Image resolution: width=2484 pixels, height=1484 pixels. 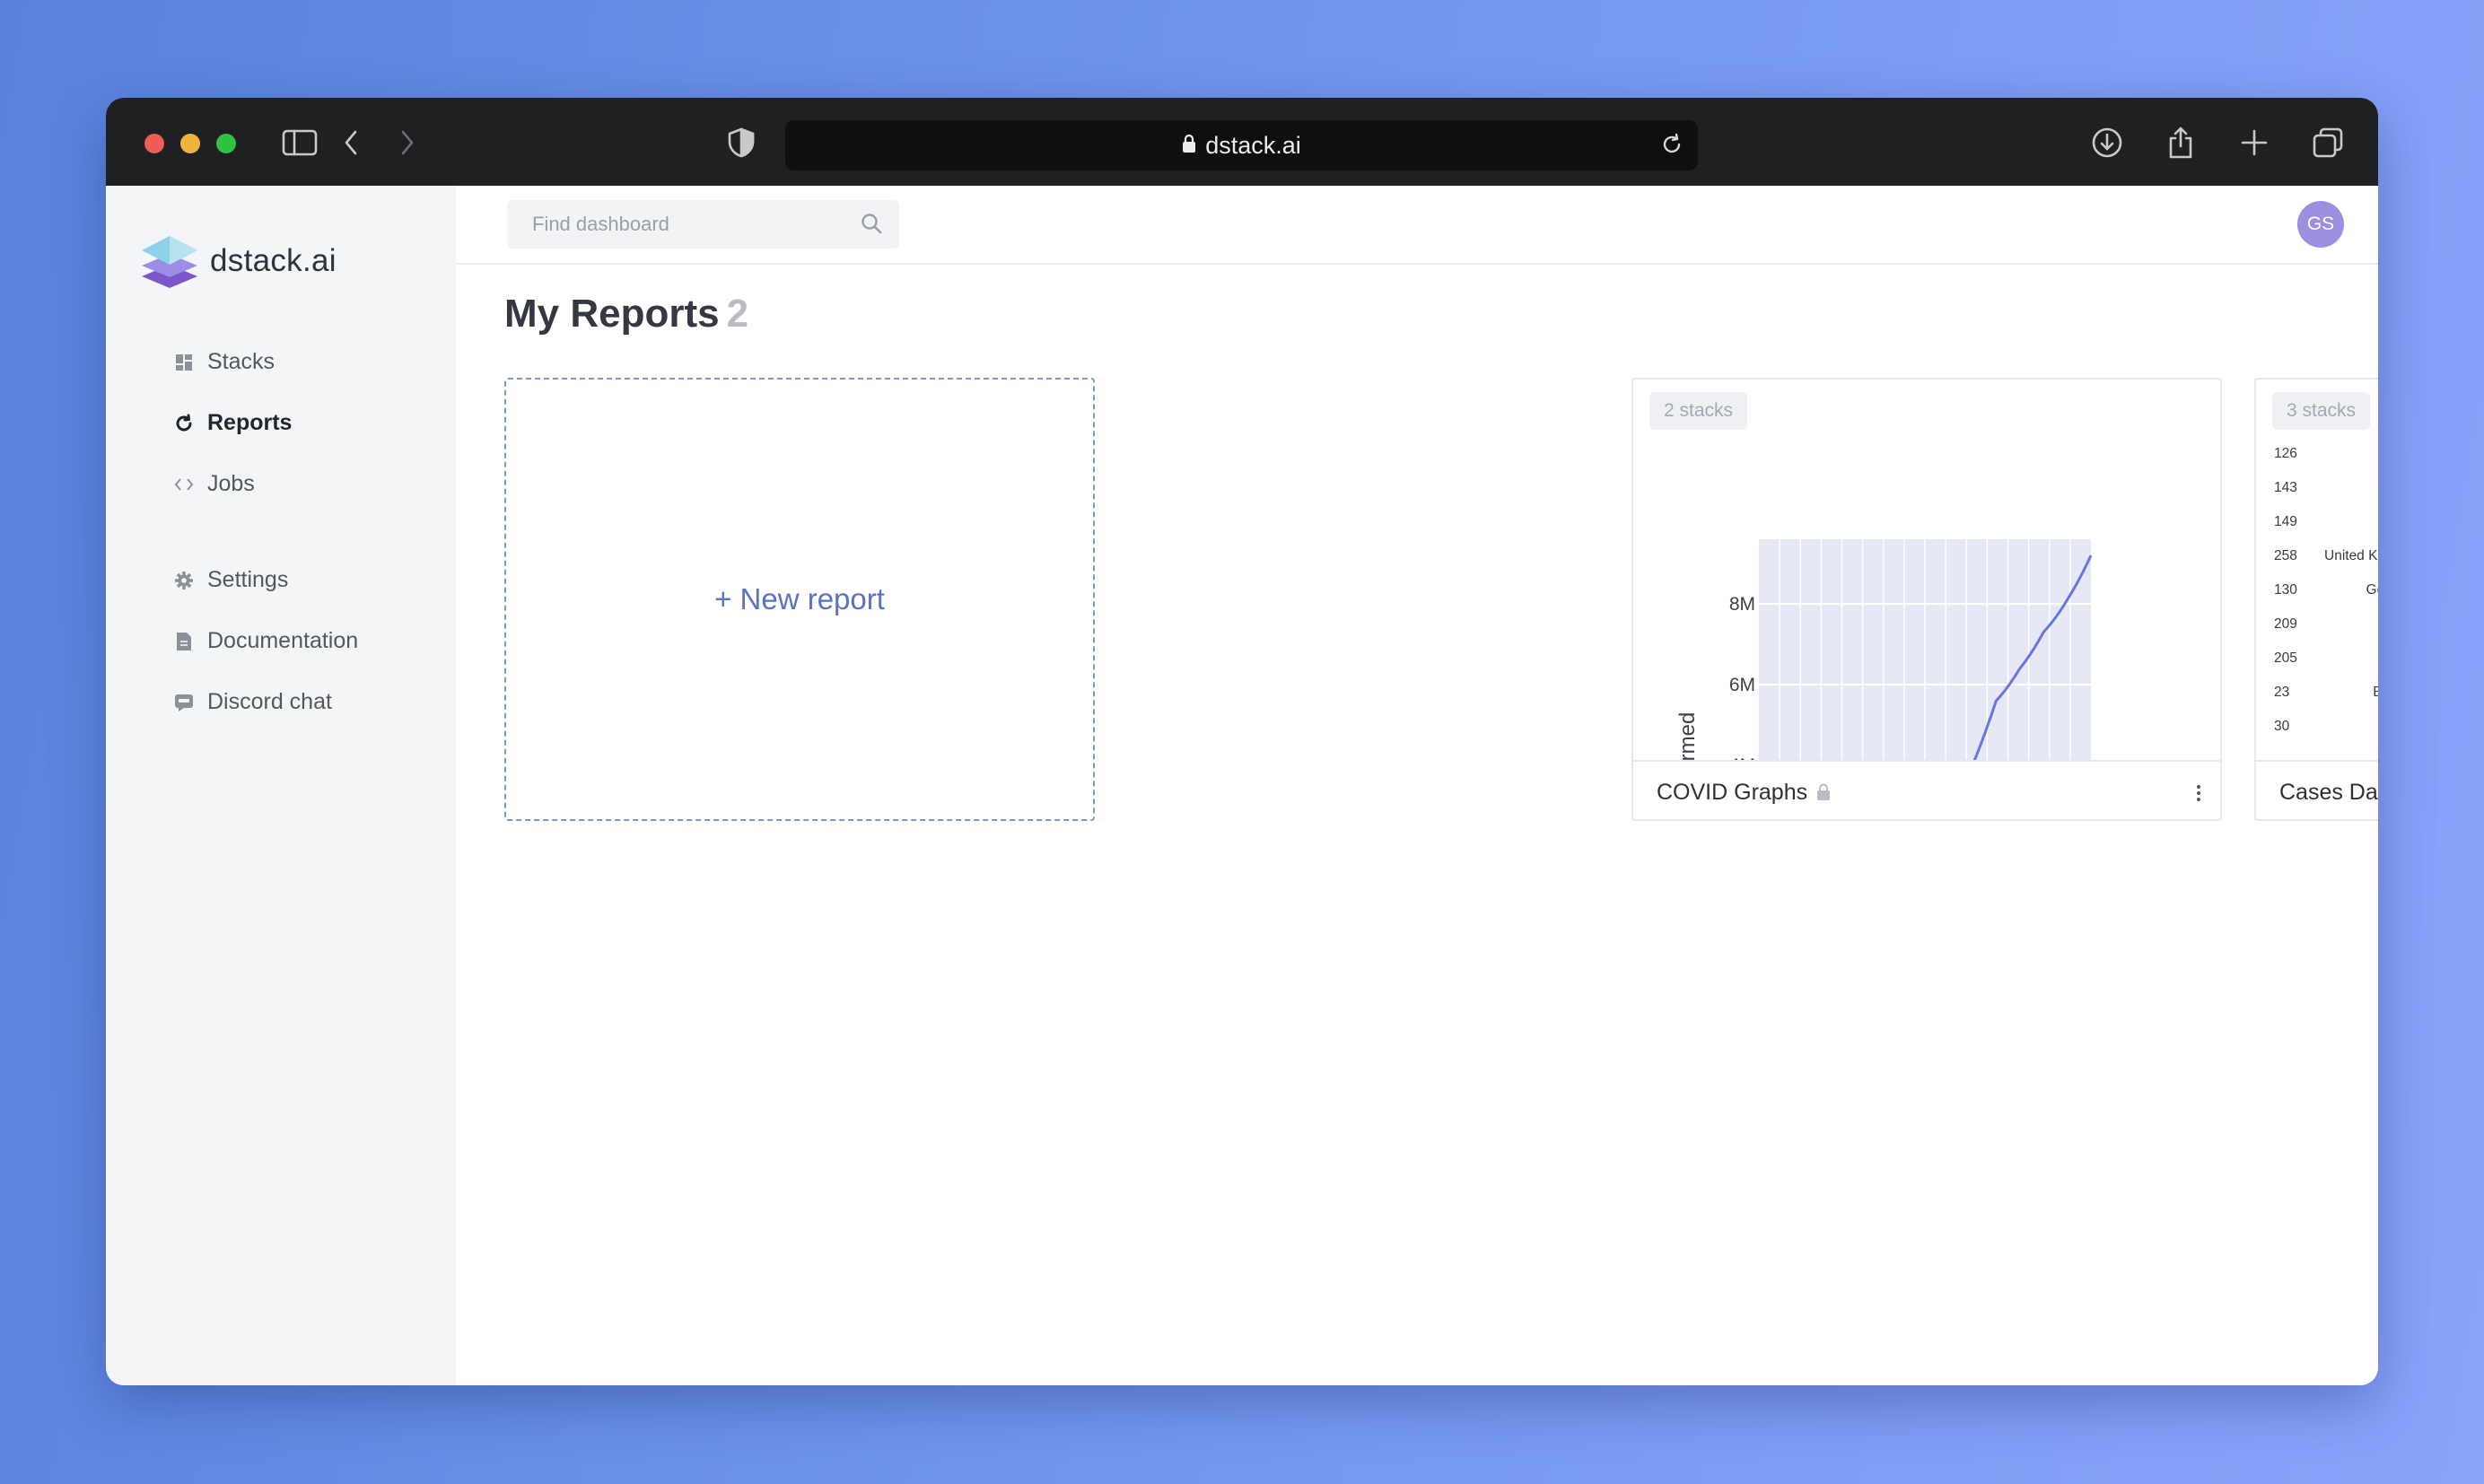 I want to click on new-tab-icon, so click(x=2254, y=143).